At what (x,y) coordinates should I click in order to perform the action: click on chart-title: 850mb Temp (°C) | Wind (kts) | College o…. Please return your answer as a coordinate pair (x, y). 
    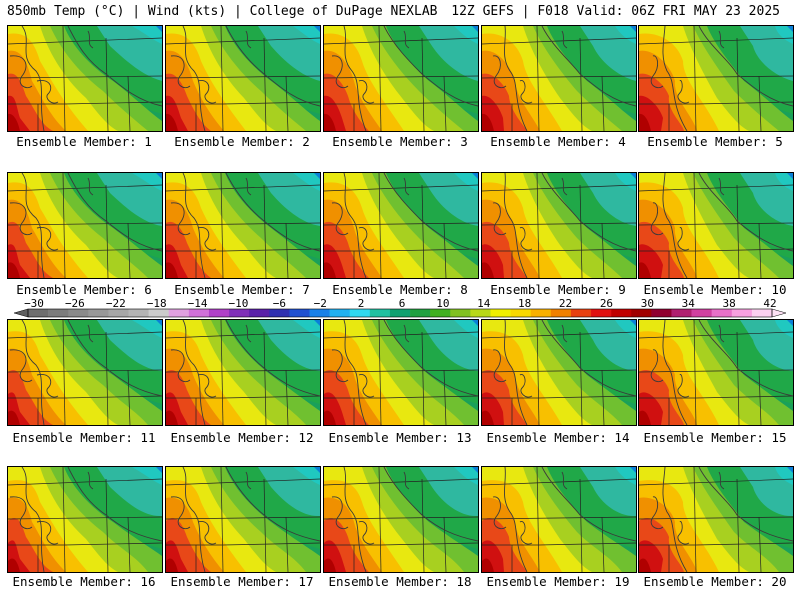
    Looking at the image, I should click on (222, 11).